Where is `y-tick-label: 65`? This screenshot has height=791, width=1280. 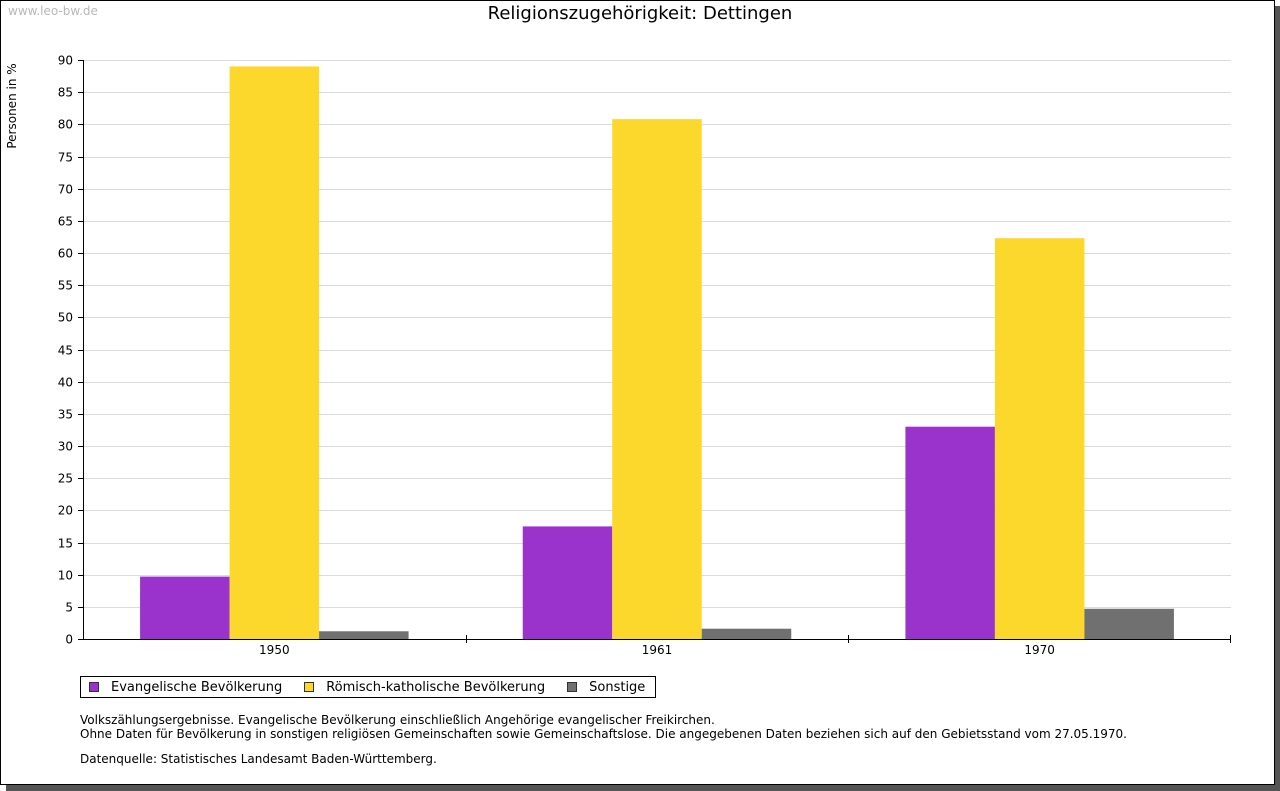
y-tick-label: 65 is located at coordinates (65, 222).